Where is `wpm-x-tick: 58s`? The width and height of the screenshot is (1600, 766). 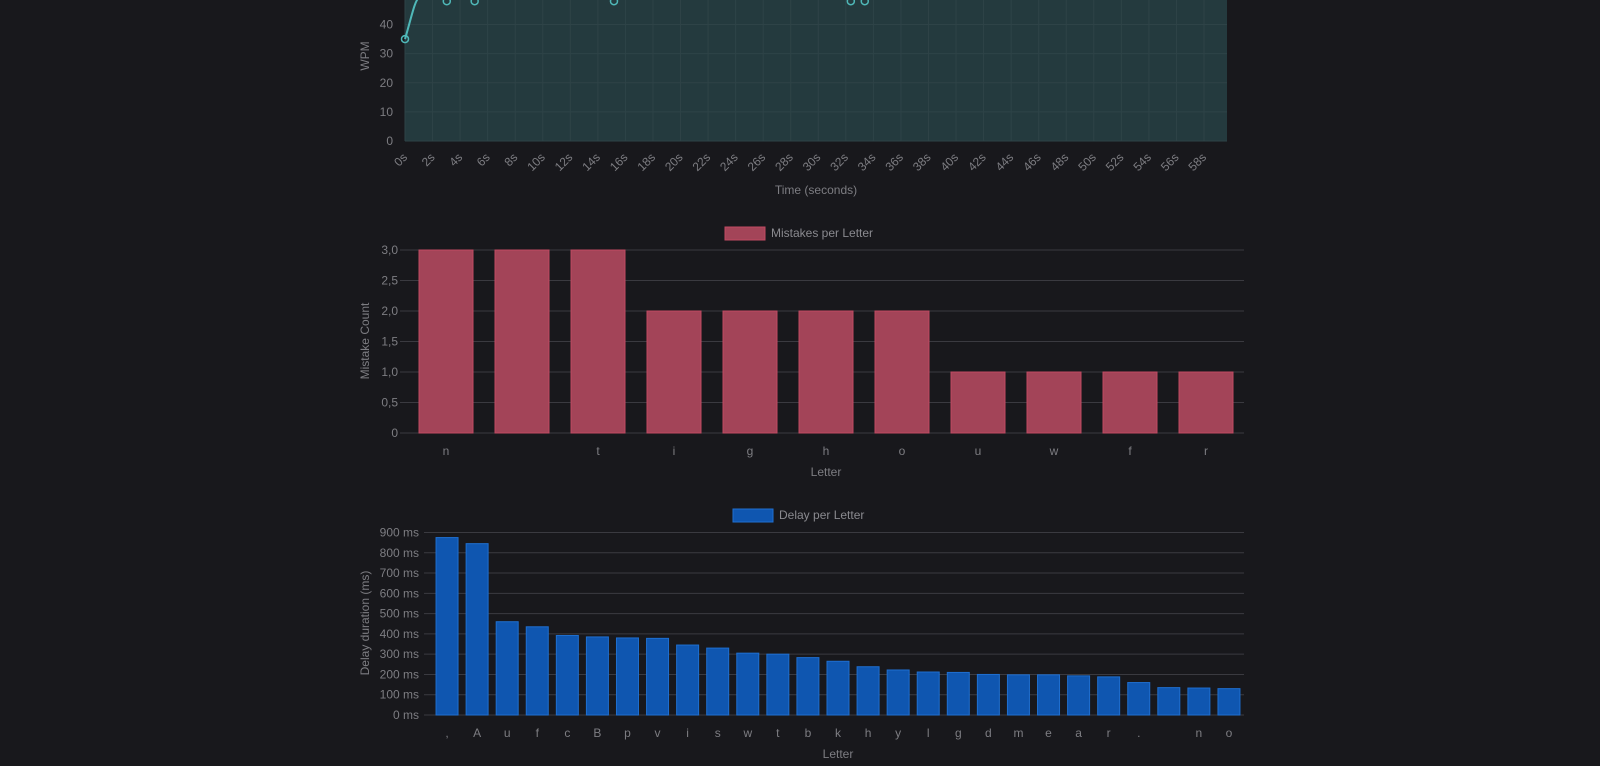
wpm-x-tick: 58s is located at coordinates (1198, 162).